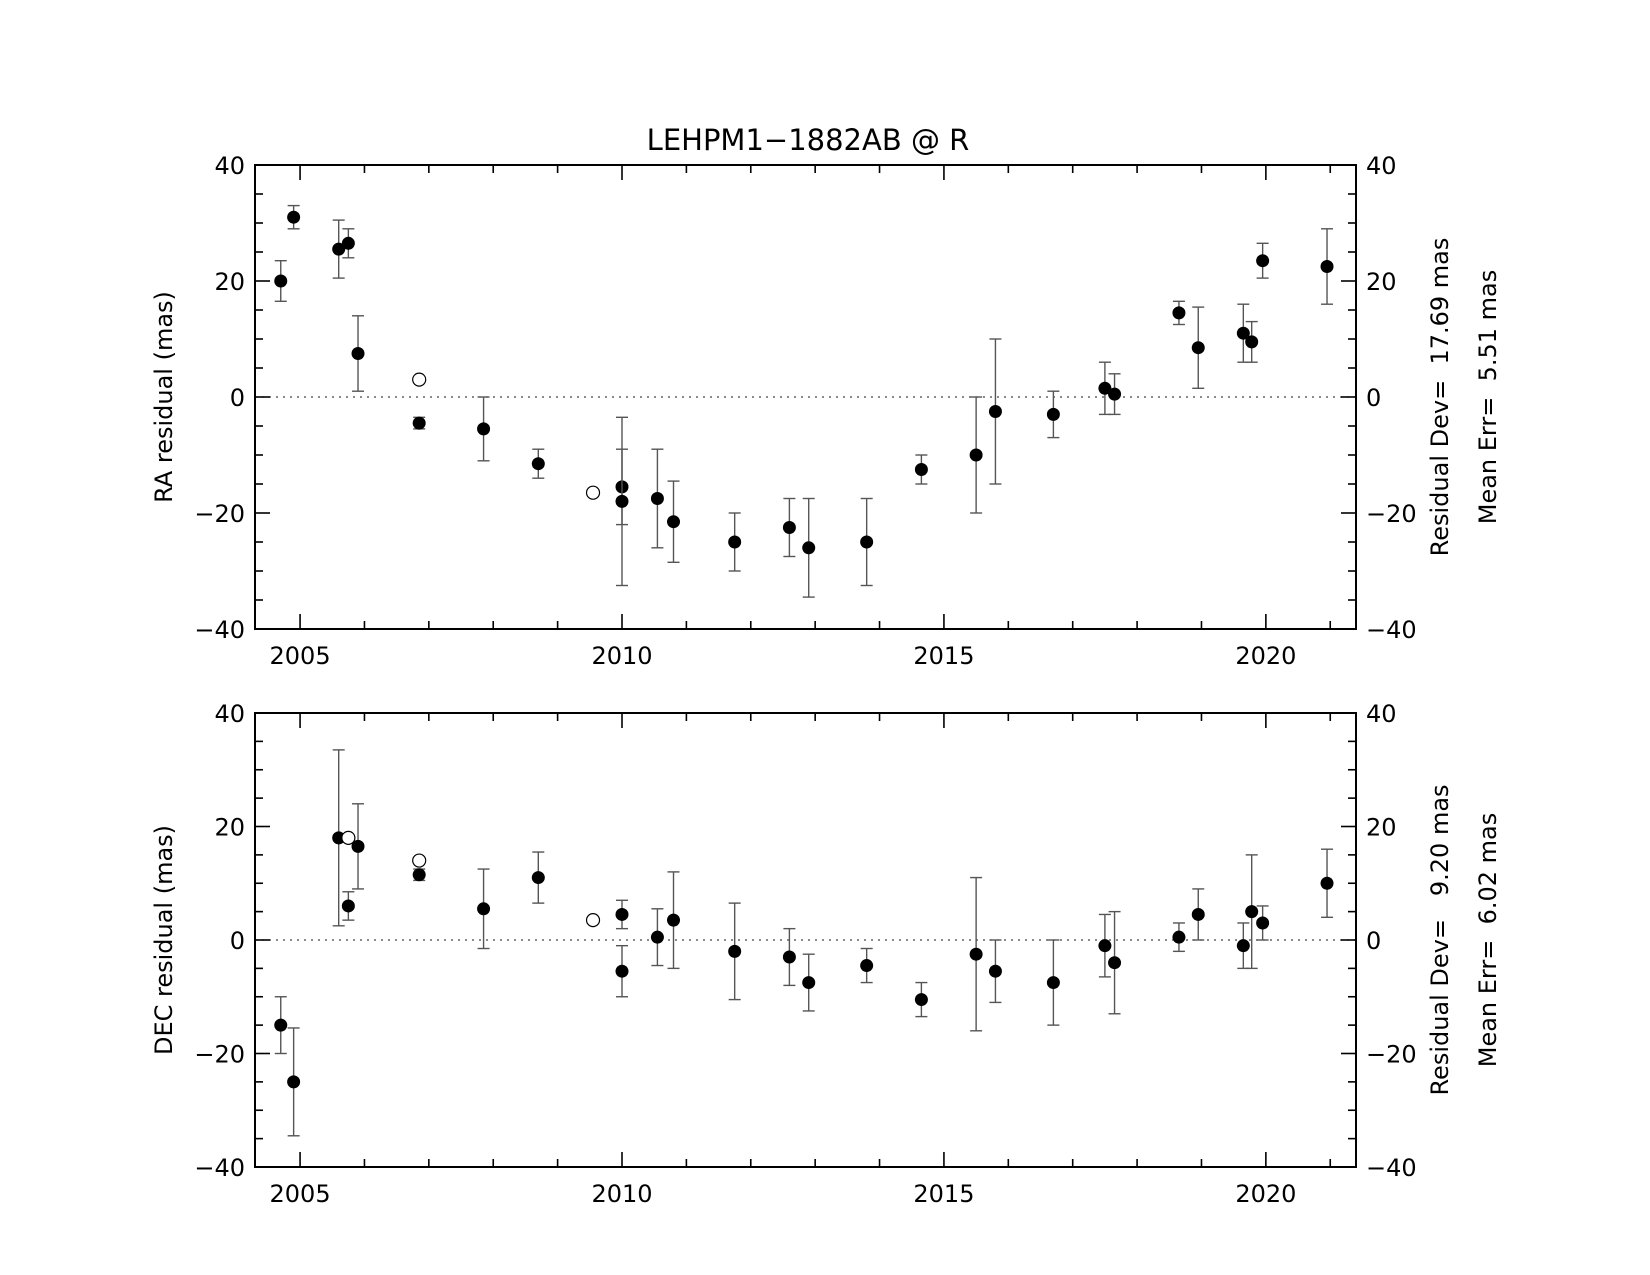 The image size is (1650, 1275). Describe the element at coordinates (164, 397) in the screenshot. I see `ra-y-axis-label: RA residual (mas)` at that location.